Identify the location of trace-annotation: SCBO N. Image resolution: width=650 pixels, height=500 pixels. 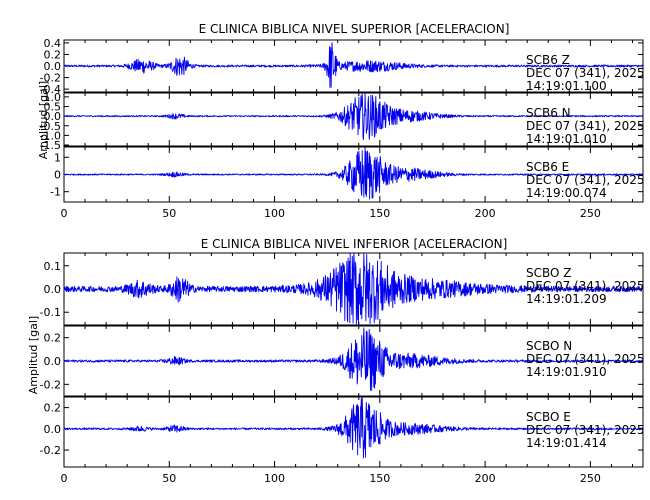
(549, 346).